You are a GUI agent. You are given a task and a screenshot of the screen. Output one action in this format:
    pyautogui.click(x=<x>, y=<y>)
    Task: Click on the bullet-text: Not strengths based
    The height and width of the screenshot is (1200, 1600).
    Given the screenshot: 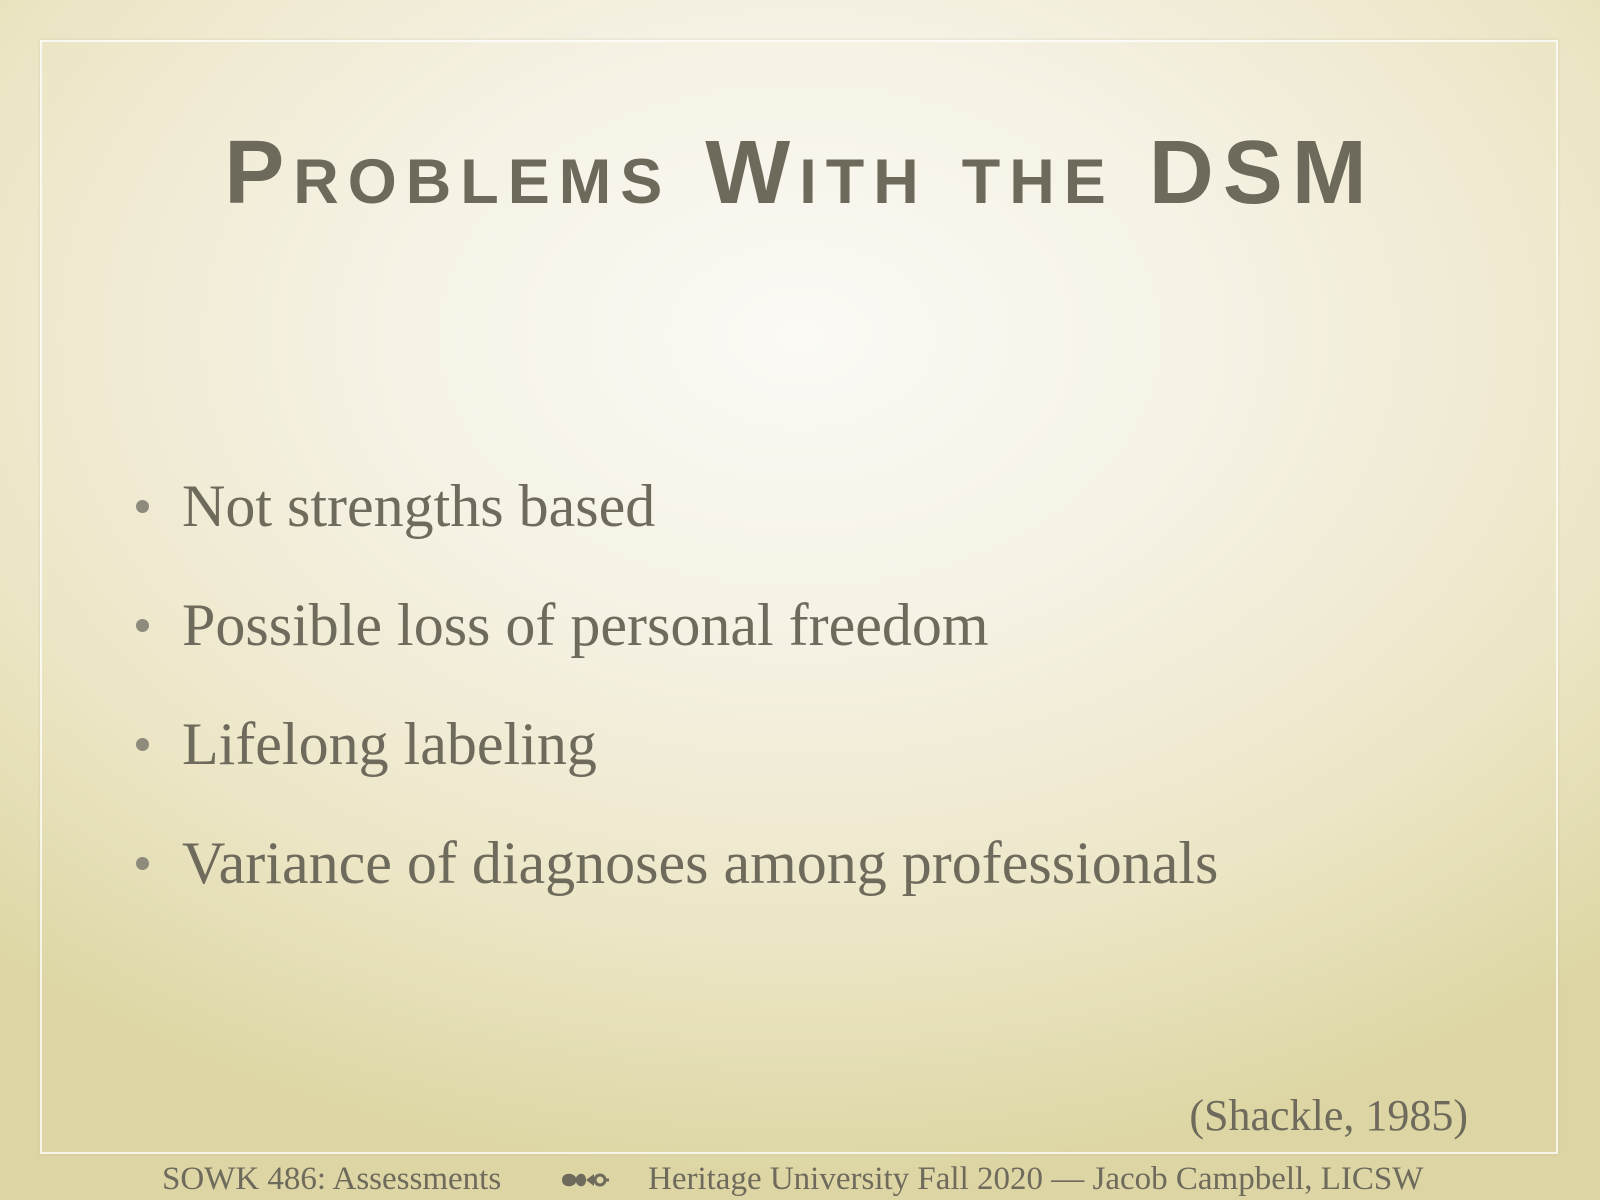 What is the action you would take?
    pyautogui.click(x=418, y=506)
    